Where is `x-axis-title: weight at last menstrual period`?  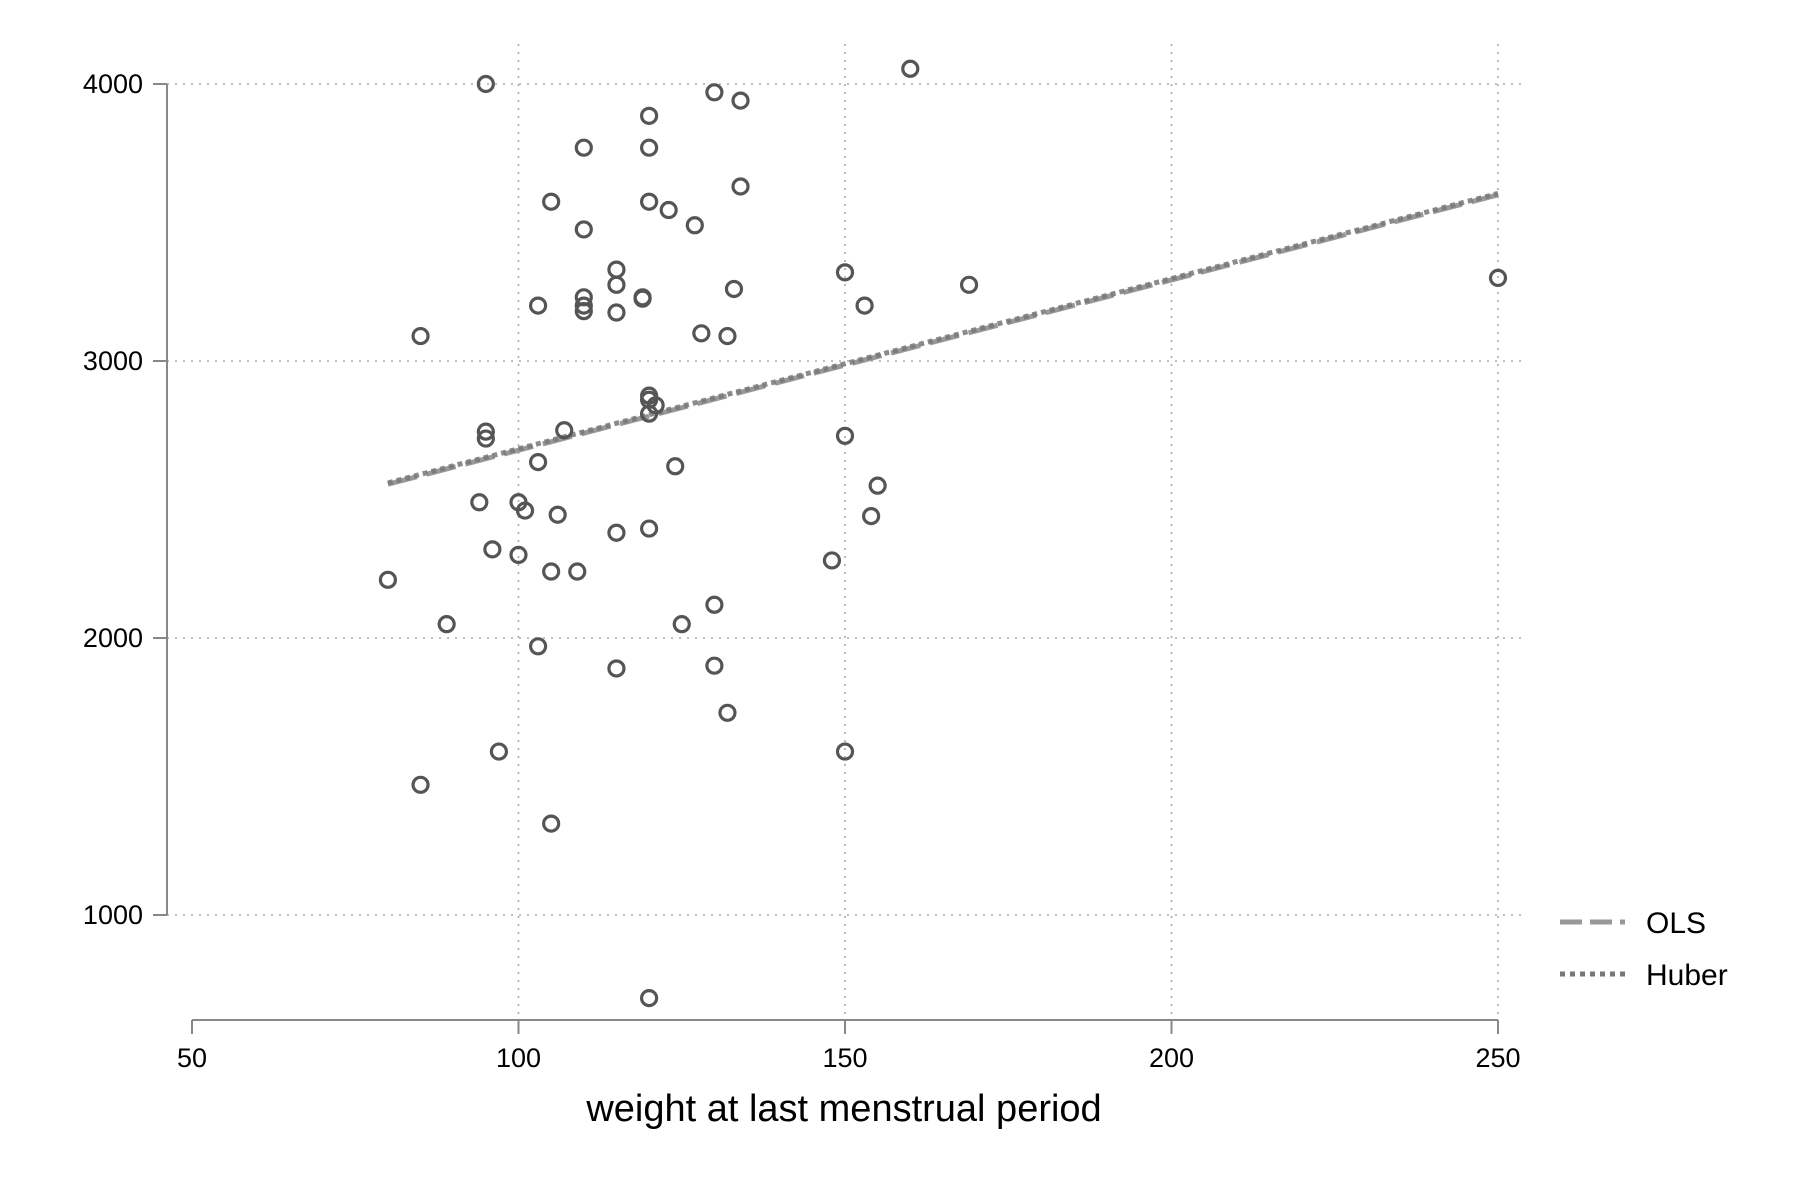
x-axis-title: weight at last menstrual period is located at coordinates (843, 1109).